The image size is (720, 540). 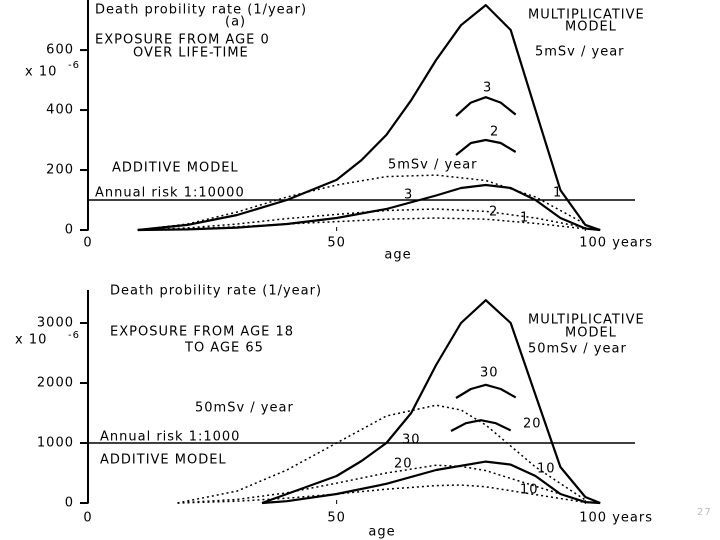 What do you see at coordinates (170, 193) in the screenshot?
I see `reference-label: Annual risk 1:10000` at bounding box center [170, 193].